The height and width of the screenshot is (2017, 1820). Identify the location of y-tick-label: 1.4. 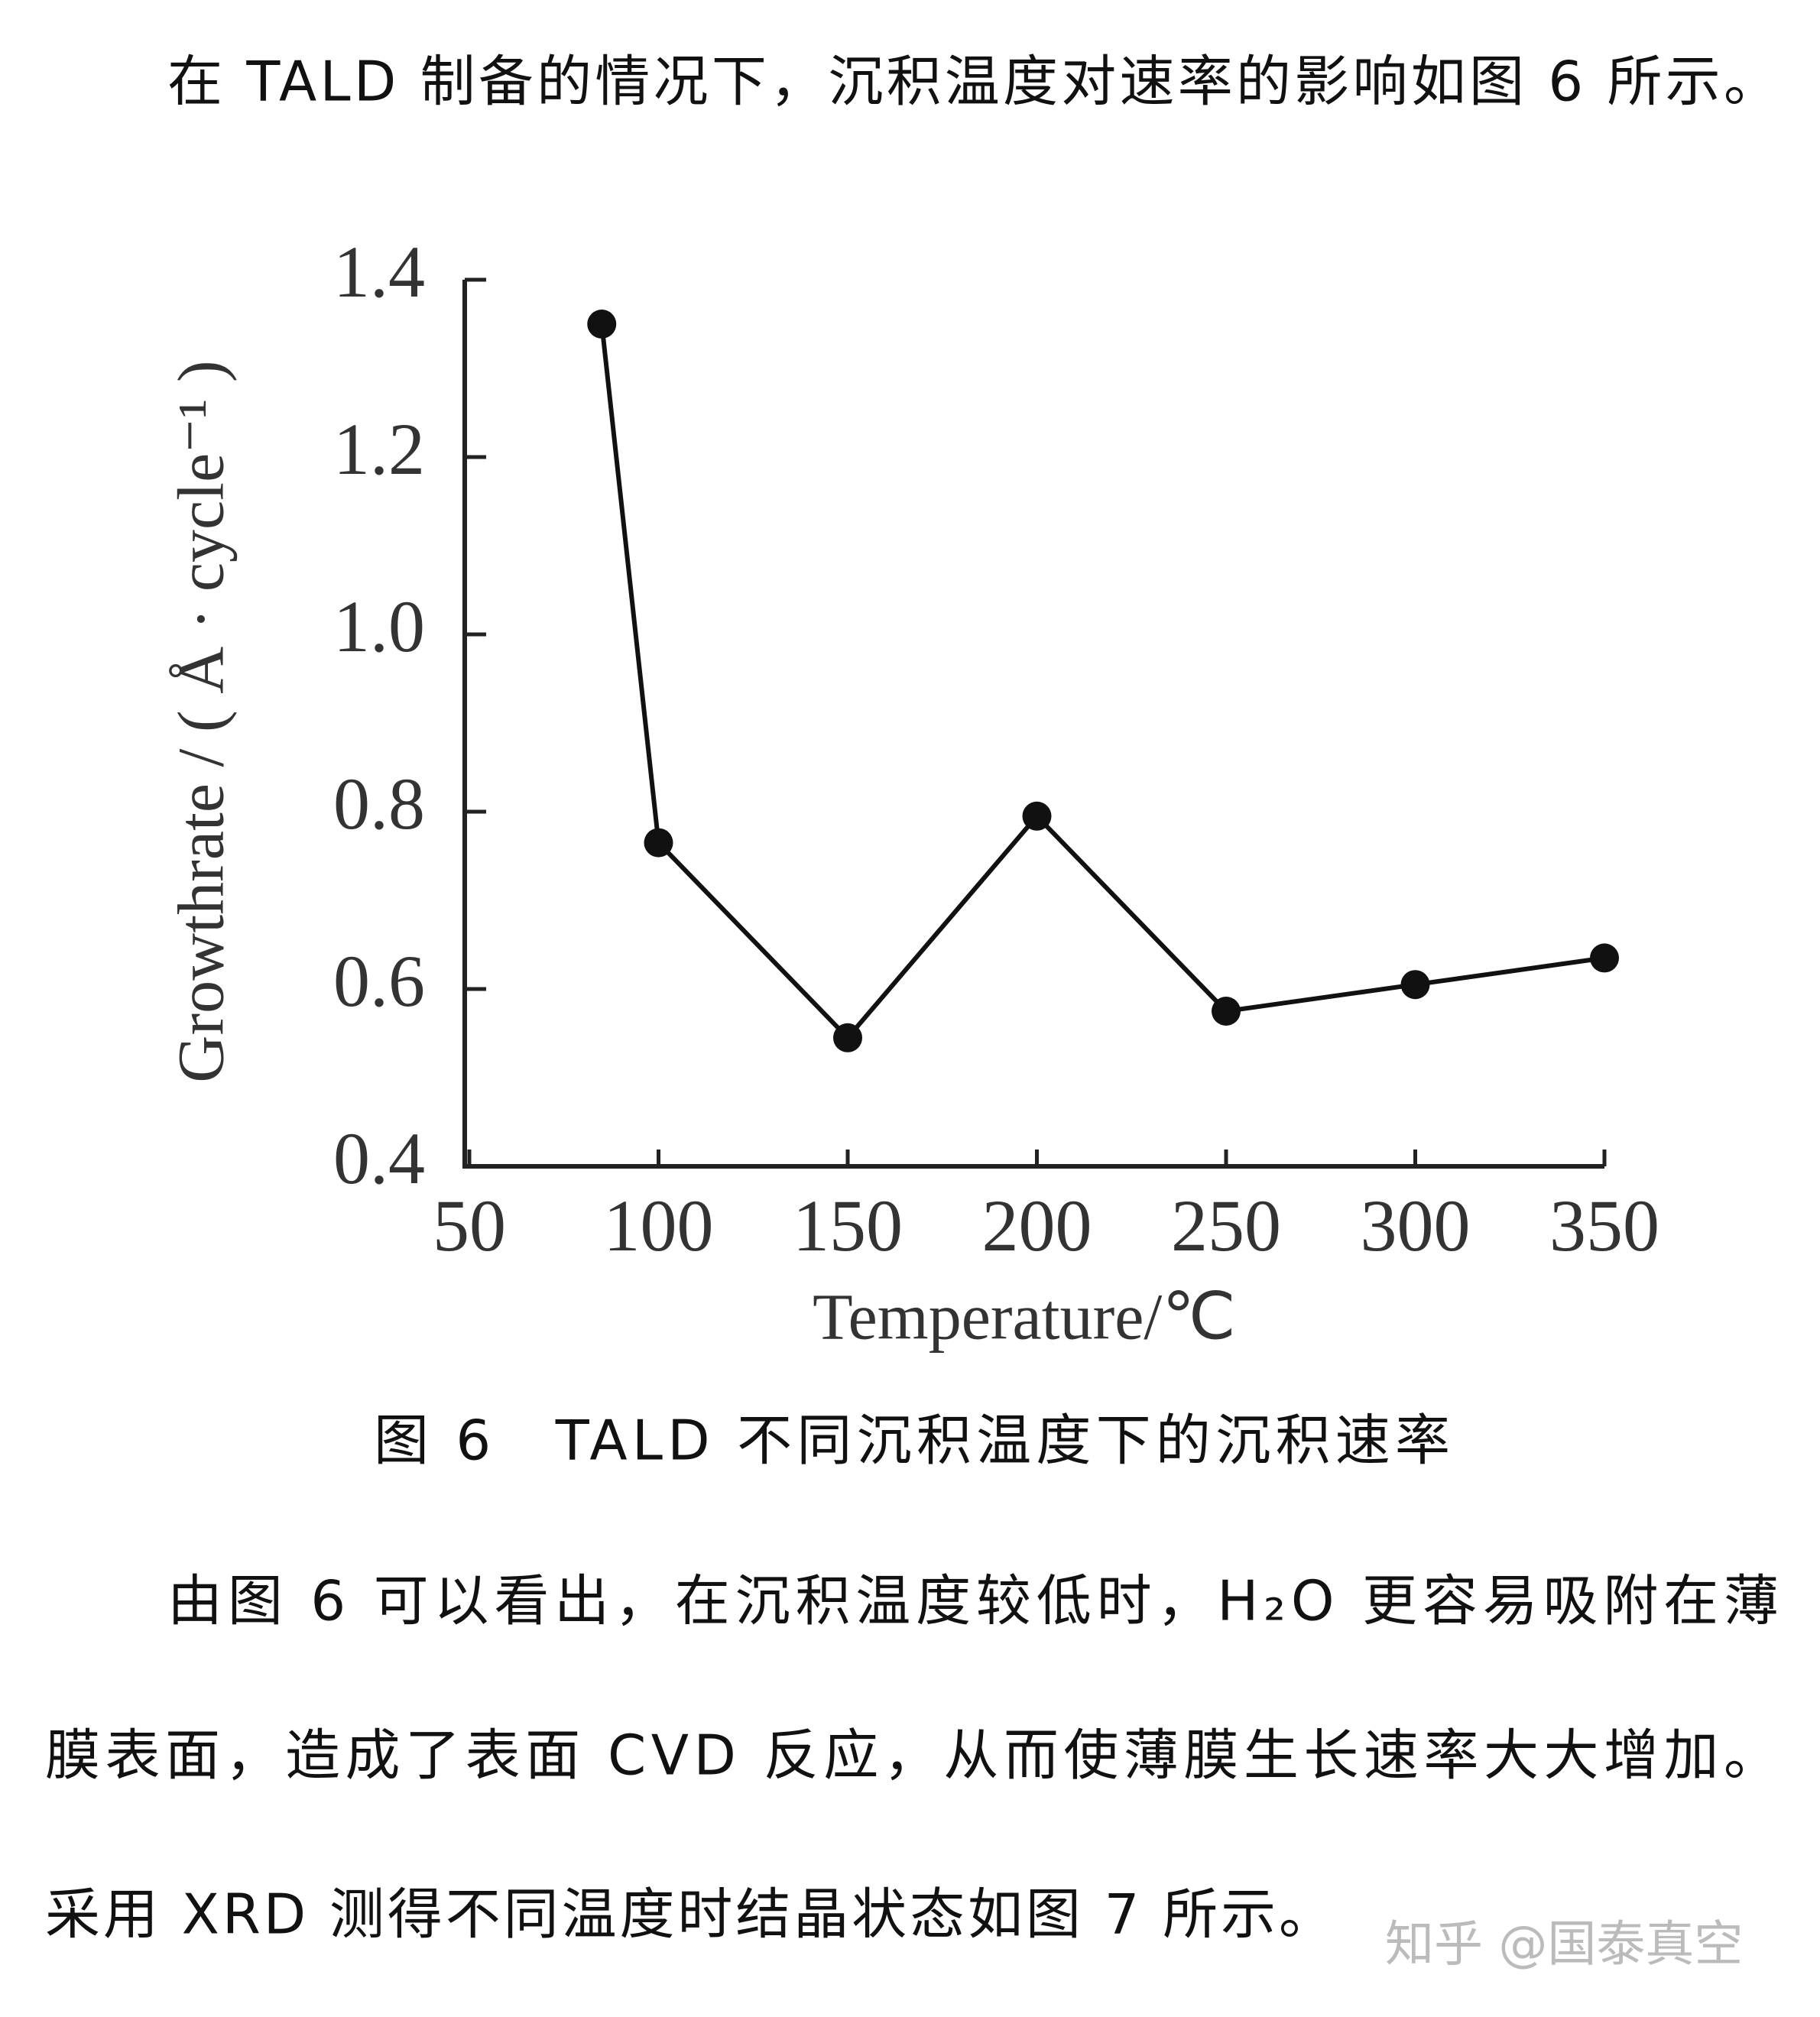
(379, 272).